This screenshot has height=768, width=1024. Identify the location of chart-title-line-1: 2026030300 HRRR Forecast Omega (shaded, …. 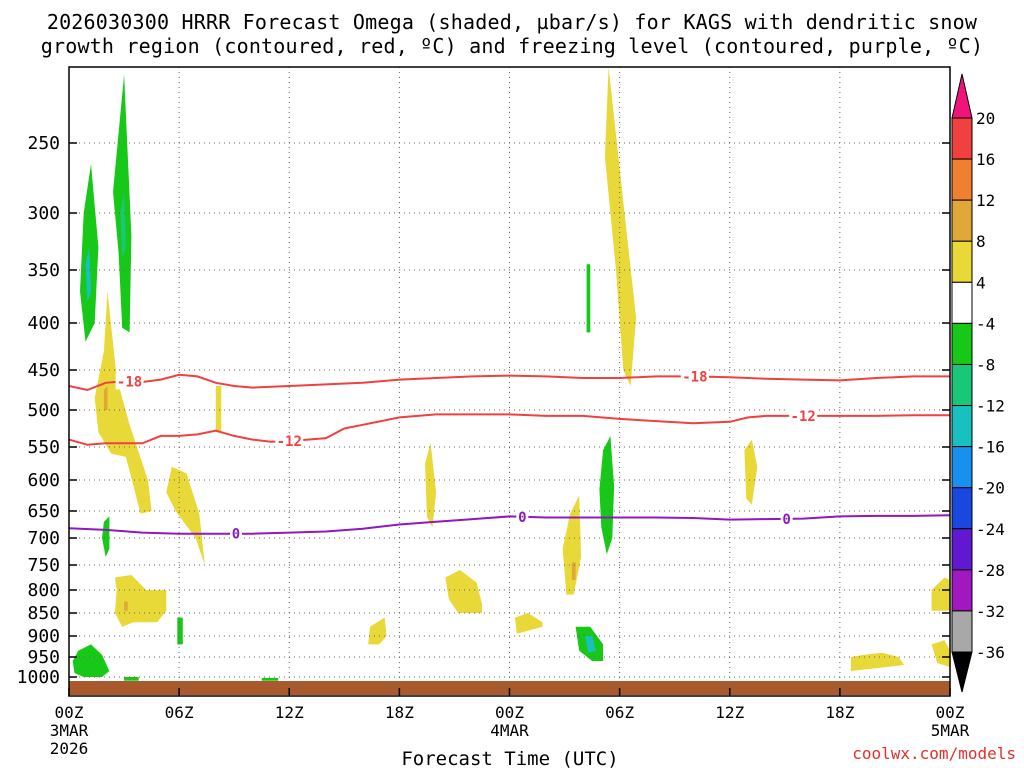
(512, 22).